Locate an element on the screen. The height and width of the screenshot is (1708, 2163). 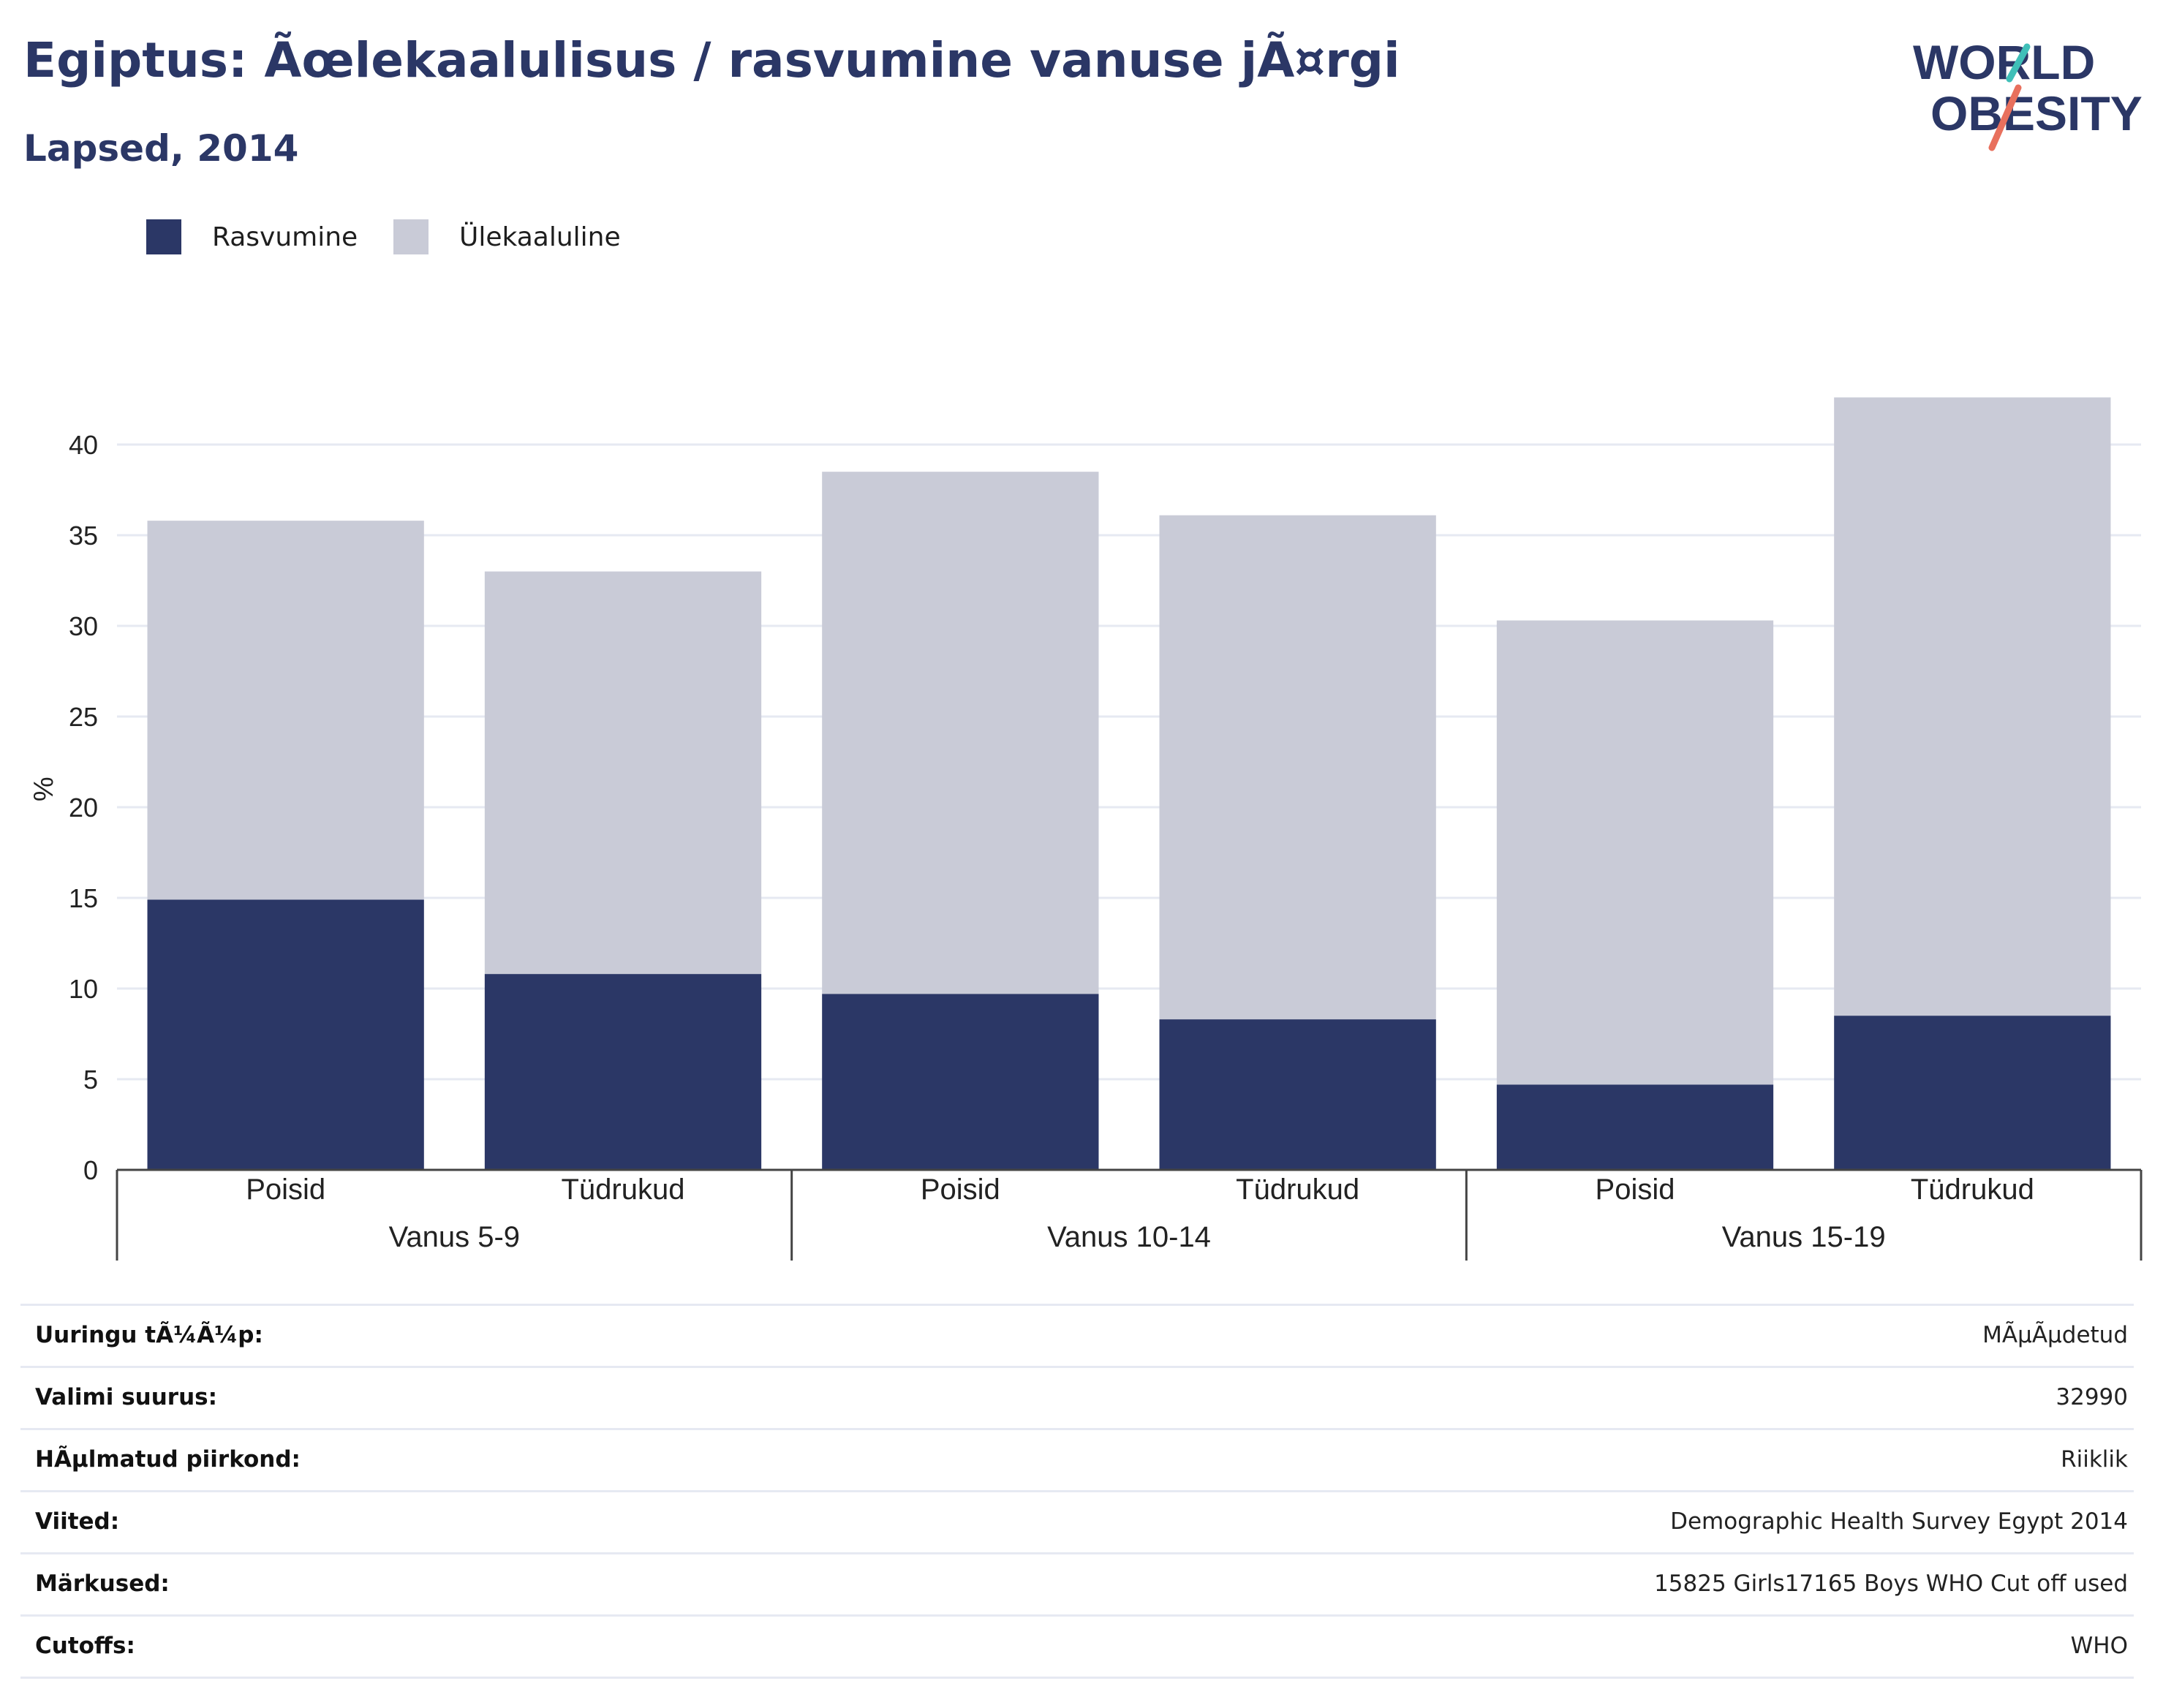
legend-swatch-overweight is located at coordinates (411, 236).